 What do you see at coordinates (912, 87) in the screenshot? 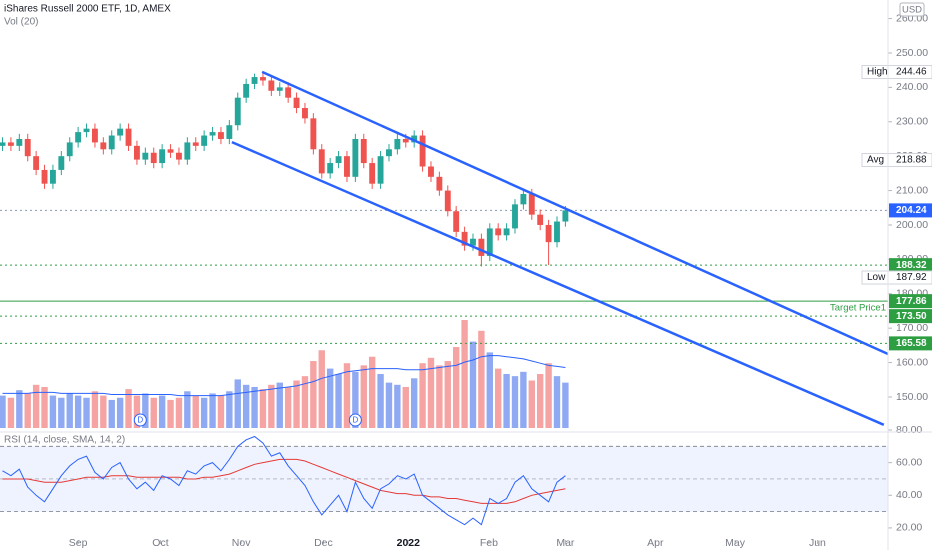
I see `y-tick-label: 240.00` at bounding box center [912, 87].